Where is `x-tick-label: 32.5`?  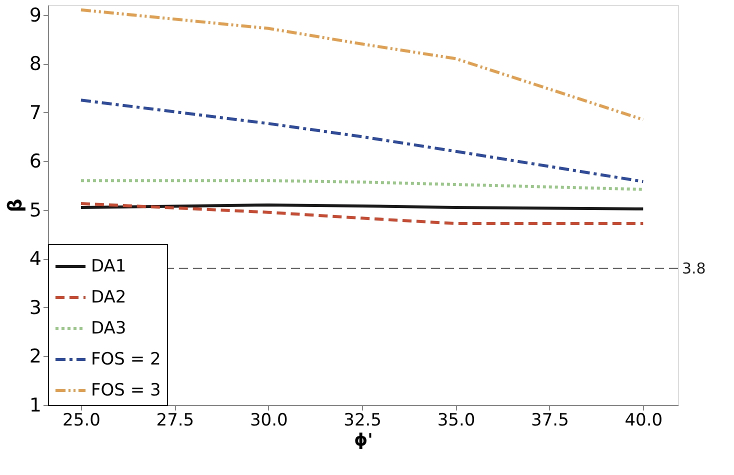 x-tick-label: 32.5 is located at coordinates (363, 420).